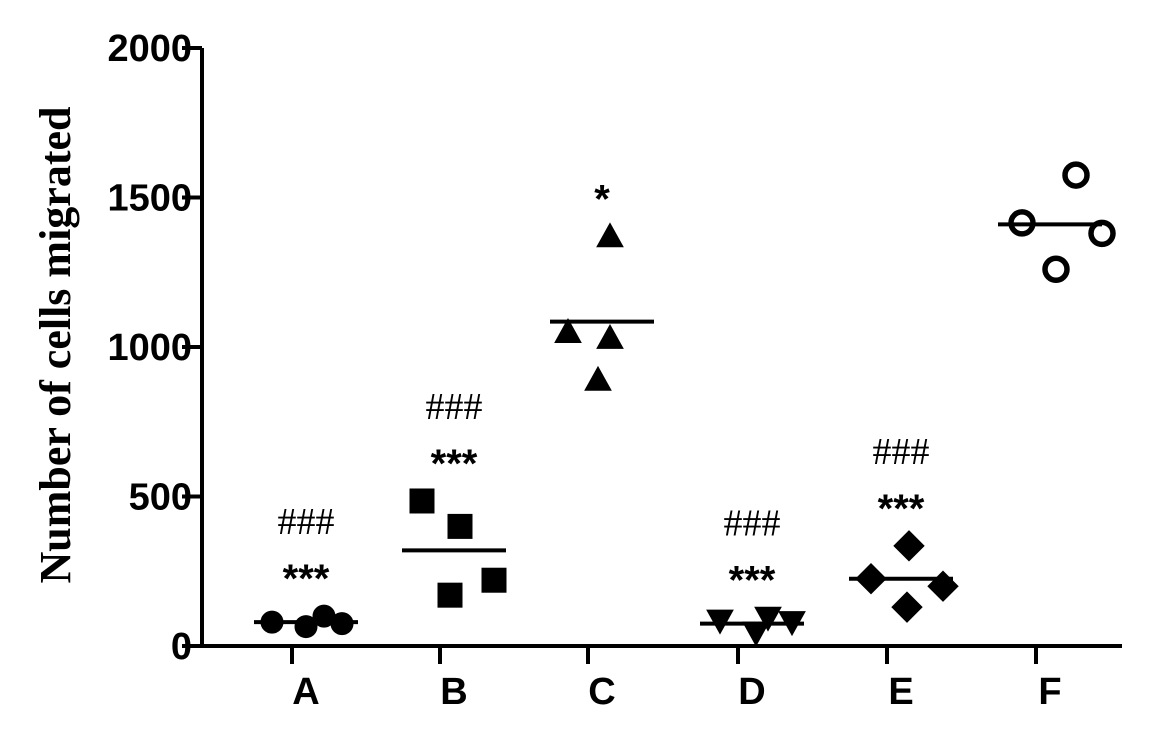 The width and height of the screenshot is (1161, 753). I want to click on y-tick-label: 2000, so click(149, 49).